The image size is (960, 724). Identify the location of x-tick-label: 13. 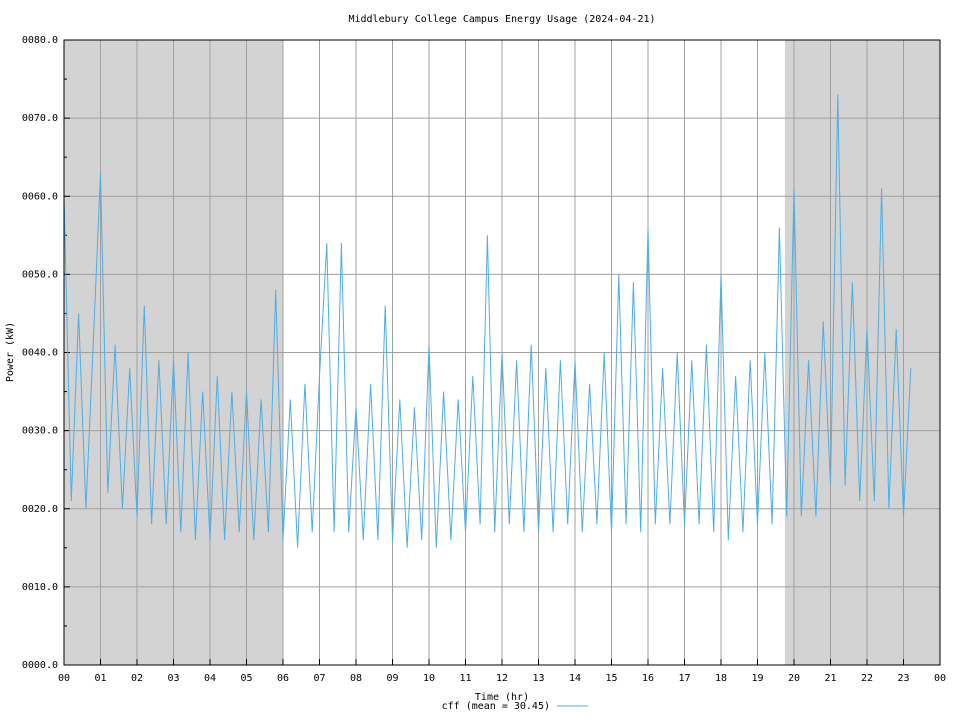
(538, 678).